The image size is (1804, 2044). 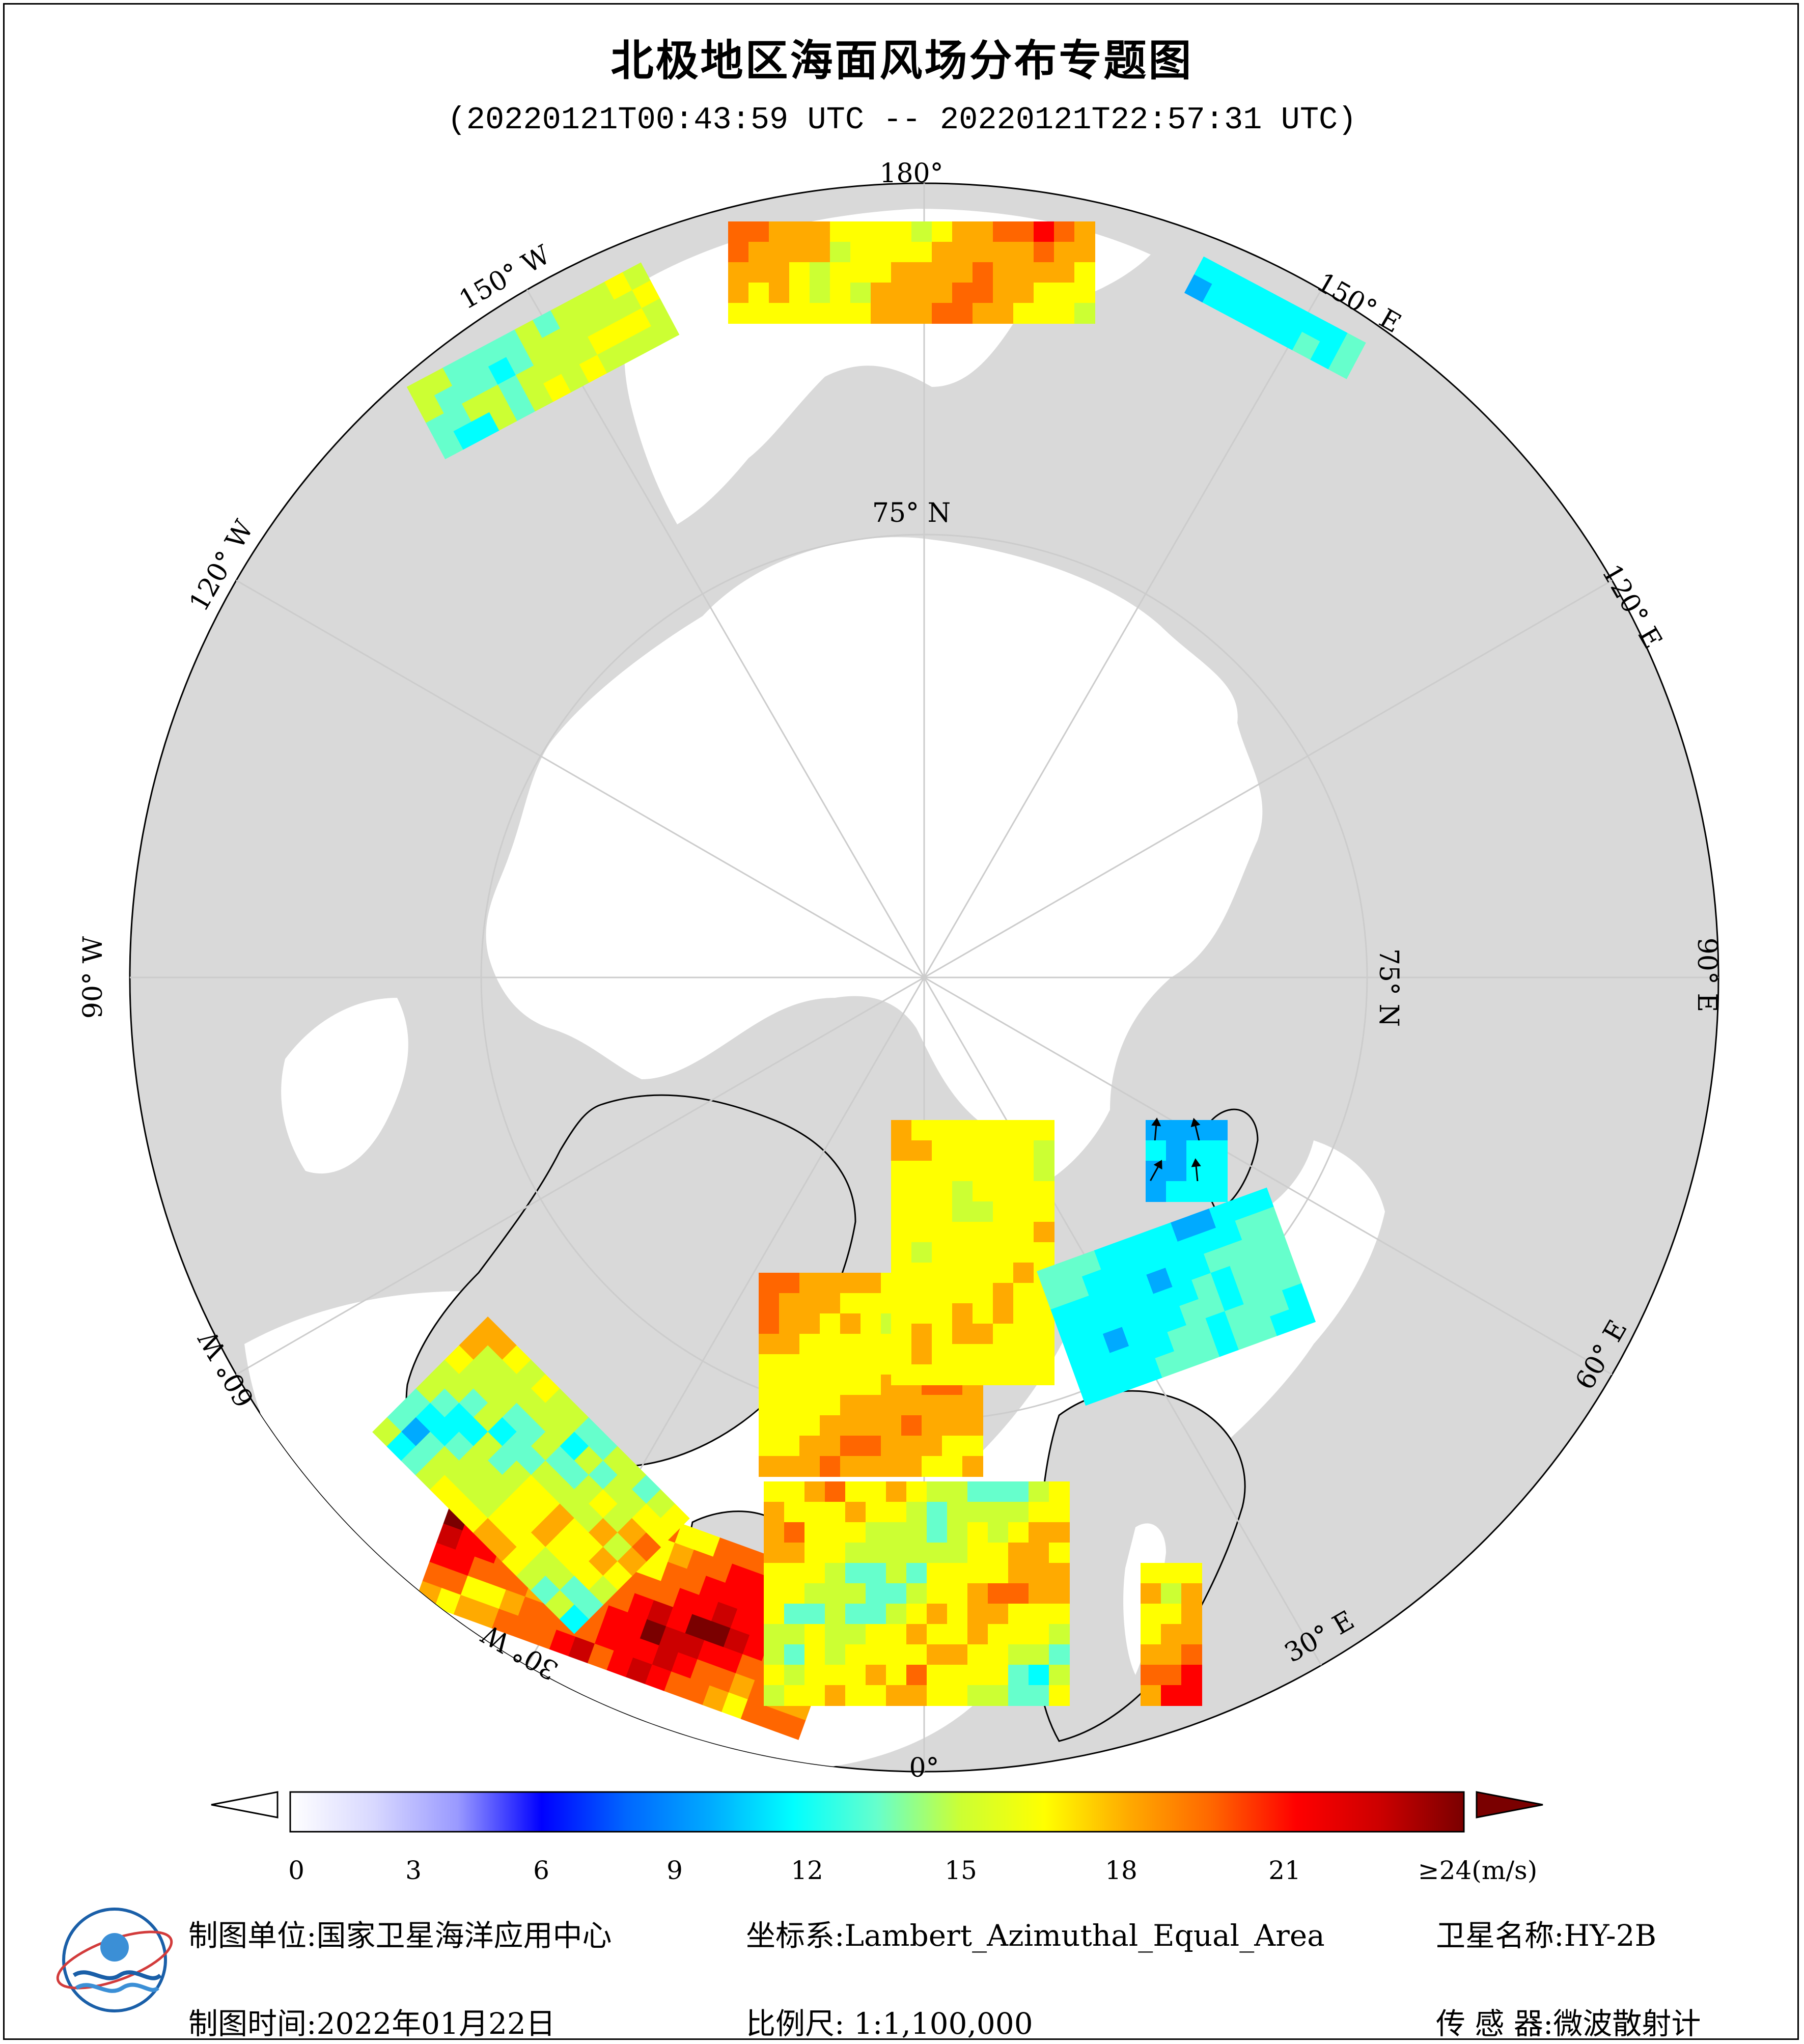 What do you see at coordinates (675, 1870) in the screenshot?
I see `colorbar-tick: 9` at bounding box center [675, 1870].